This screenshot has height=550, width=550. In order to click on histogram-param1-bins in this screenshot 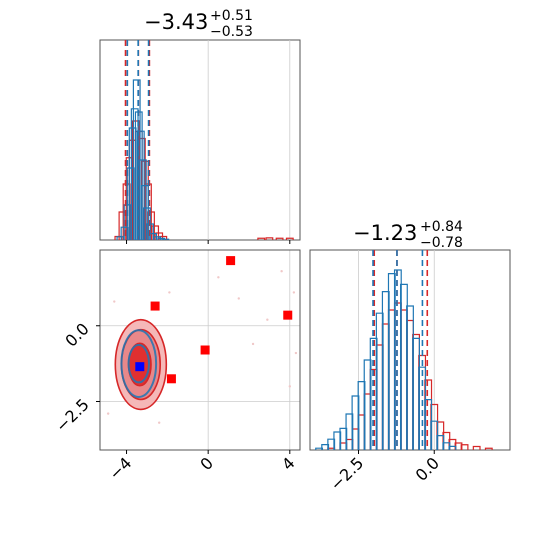, I will do `click(204, 159)`.